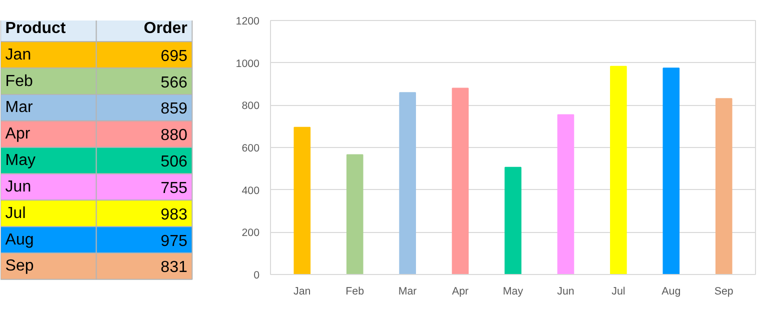 This screenshot has height=334, width=771. I want to click on text: Jul, so click(15, 213).